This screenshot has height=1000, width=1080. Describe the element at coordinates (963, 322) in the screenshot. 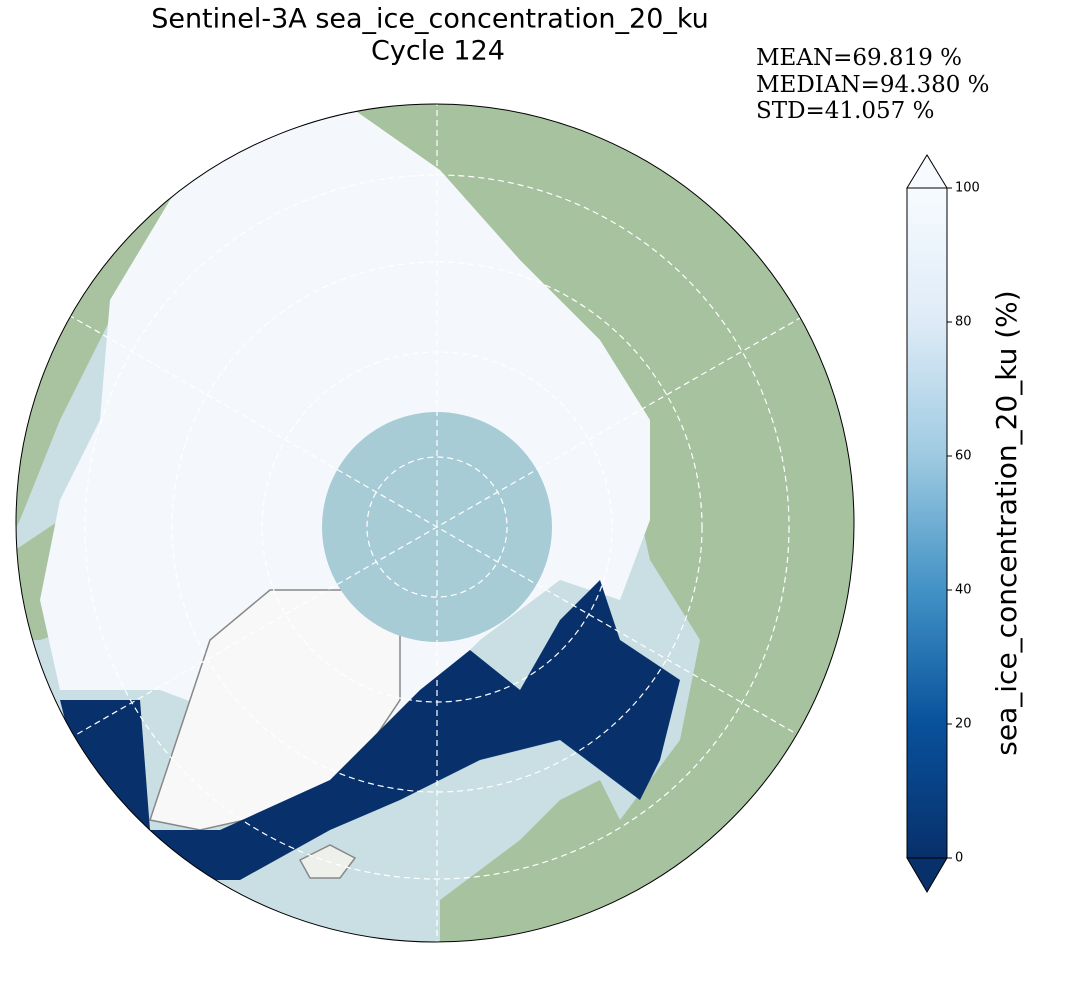

I see `tick-label: 80` at that location.